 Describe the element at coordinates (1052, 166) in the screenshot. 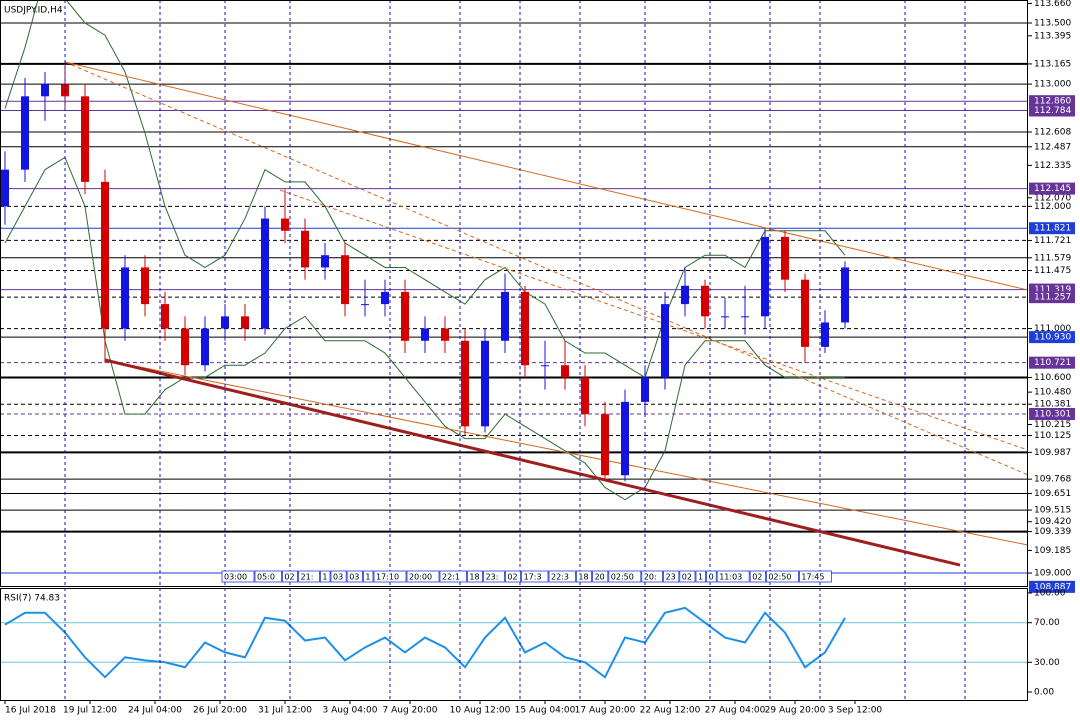

I see `y-tick-label: 112.335` at that location.